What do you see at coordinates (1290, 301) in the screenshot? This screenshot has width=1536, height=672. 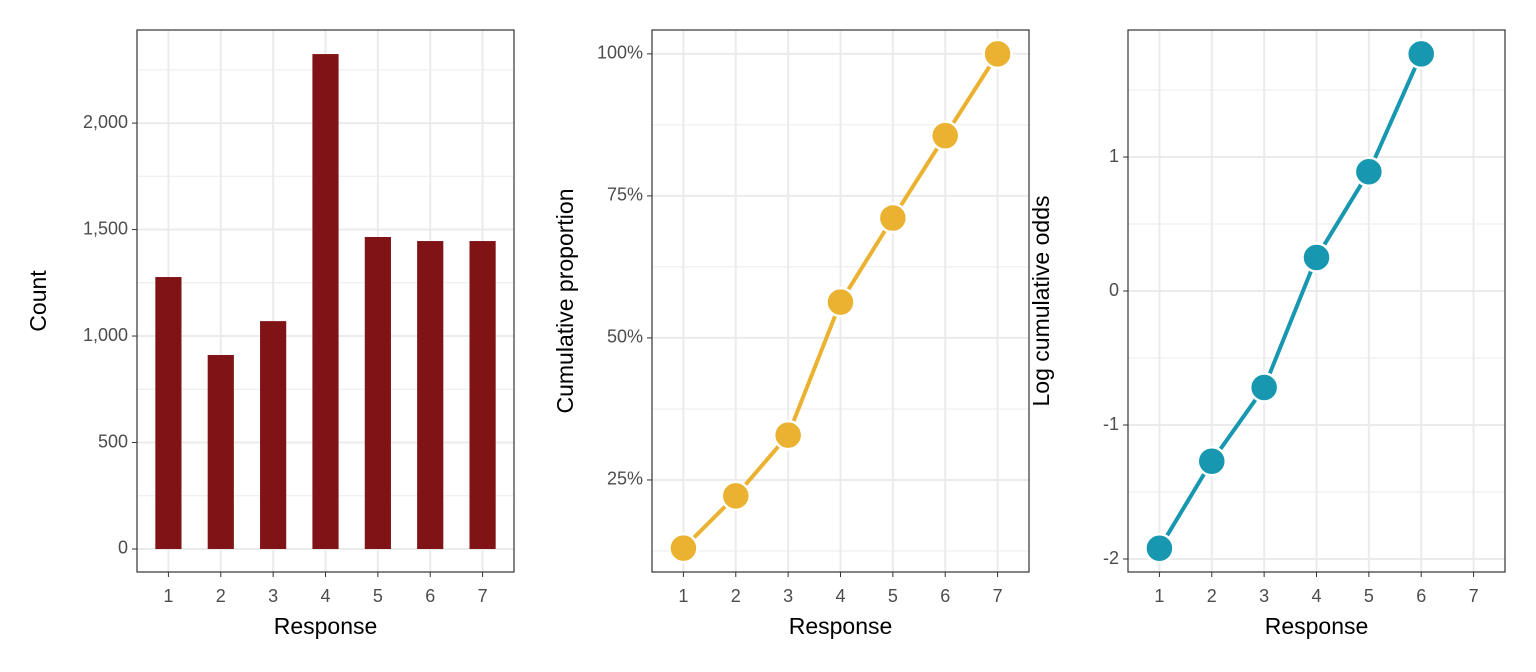 I see `line` at bounding box center [1290, 301].